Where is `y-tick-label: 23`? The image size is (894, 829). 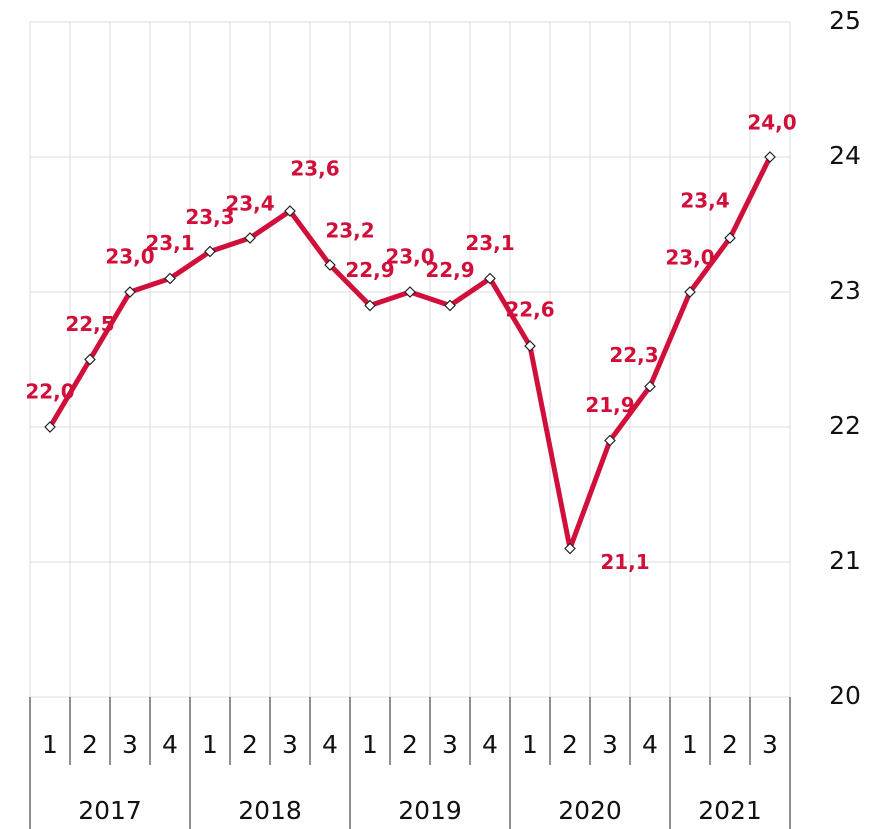
y-tick-label: 23 is located at coordinates (845, 290).